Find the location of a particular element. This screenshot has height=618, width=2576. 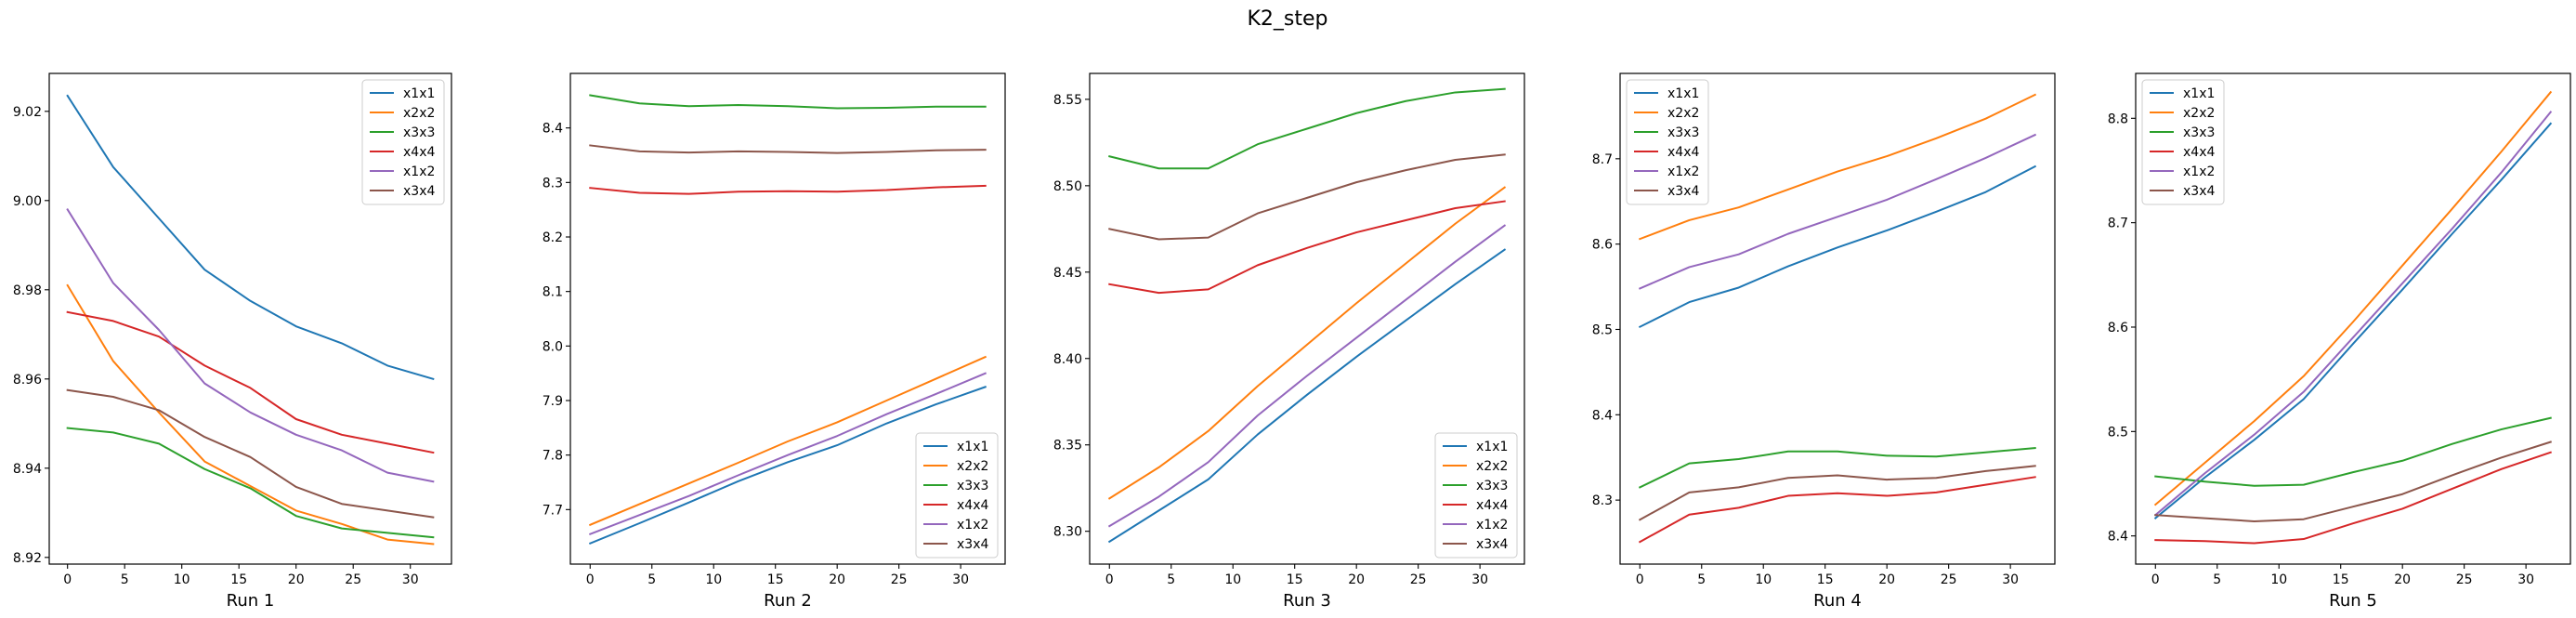

y-tick-label: 8.7 is located at coordinates (1602, 159).